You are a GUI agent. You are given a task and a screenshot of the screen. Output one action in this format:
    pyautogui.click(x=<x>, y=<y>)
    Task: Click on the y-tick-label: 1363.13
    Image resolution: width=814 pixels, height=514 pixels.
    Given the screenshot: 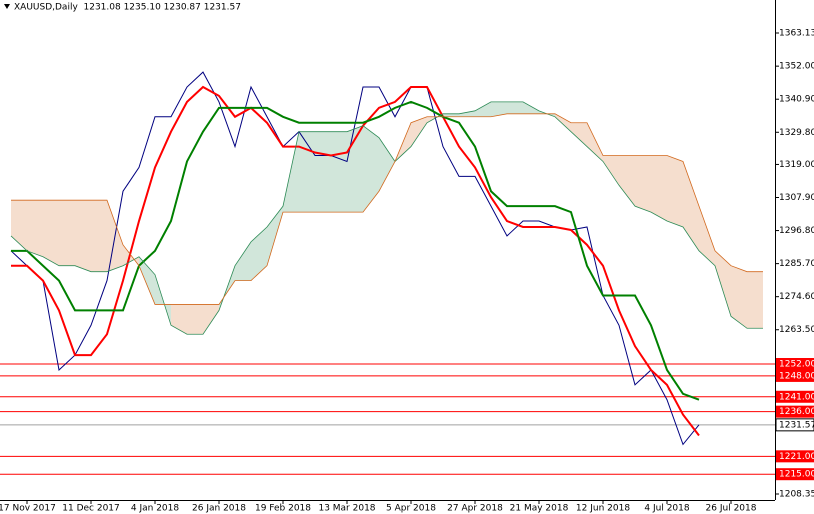 What is the action you would take?
    pyautogui.click(x=796, y=34)
    